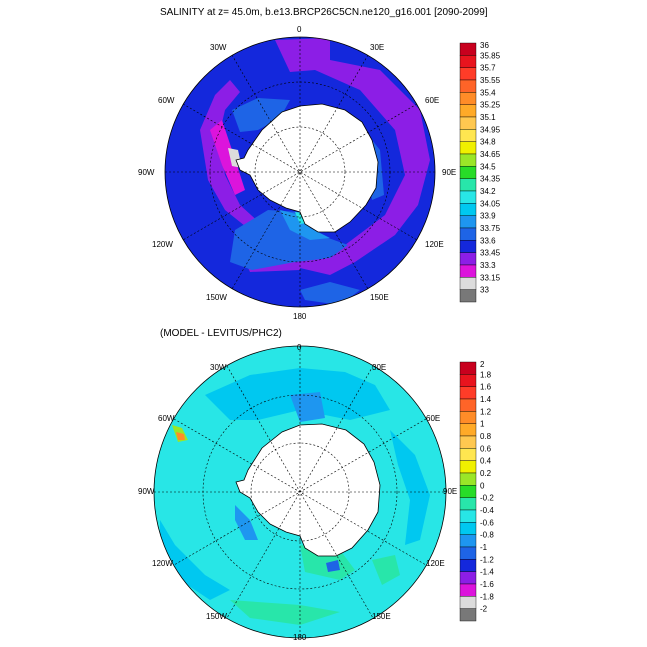  What do you see at coordinates (216, 616) in the screenshot?
I see `bottom-lon-label: 150W` at bounding box center [216, 616].